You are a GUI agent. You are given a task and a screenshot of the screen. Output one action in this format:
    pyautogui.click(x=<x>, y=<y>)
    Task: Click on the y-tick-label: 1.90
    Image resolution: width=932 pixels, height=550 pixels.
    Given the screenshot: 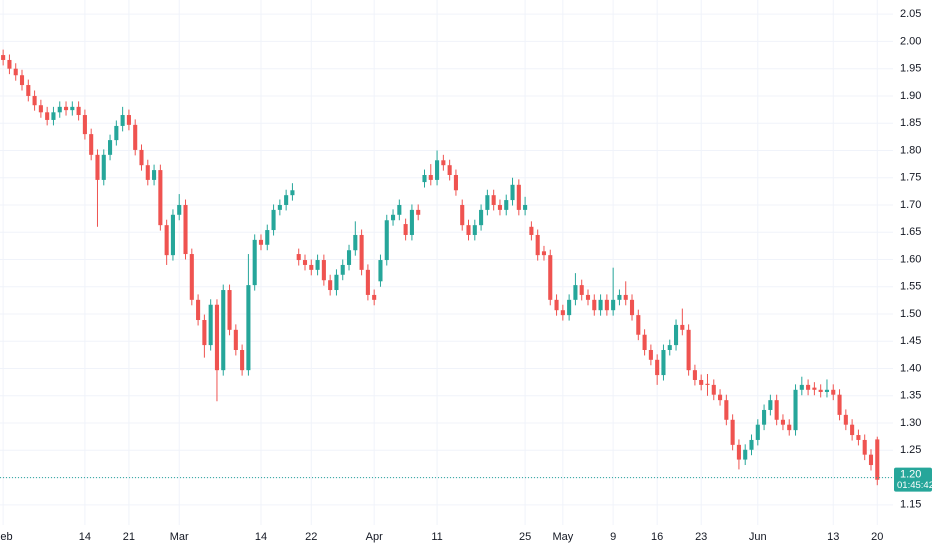 What is the action you would take?
    pyautogui.click(x=910, y=96)
    